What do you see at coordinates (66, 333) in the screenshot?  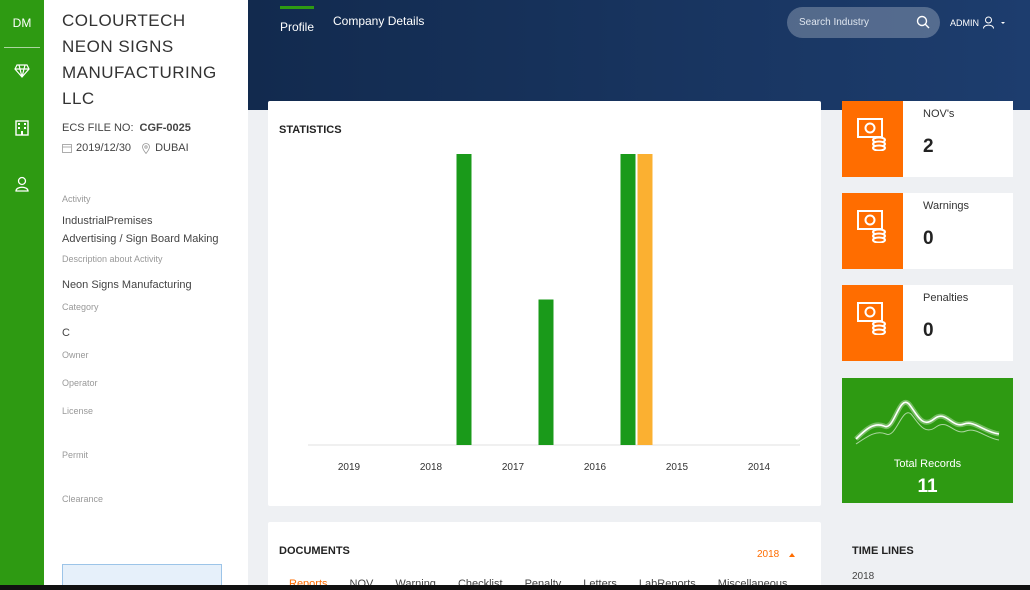 I see `category-value: C` at bounding box center [66, 333].